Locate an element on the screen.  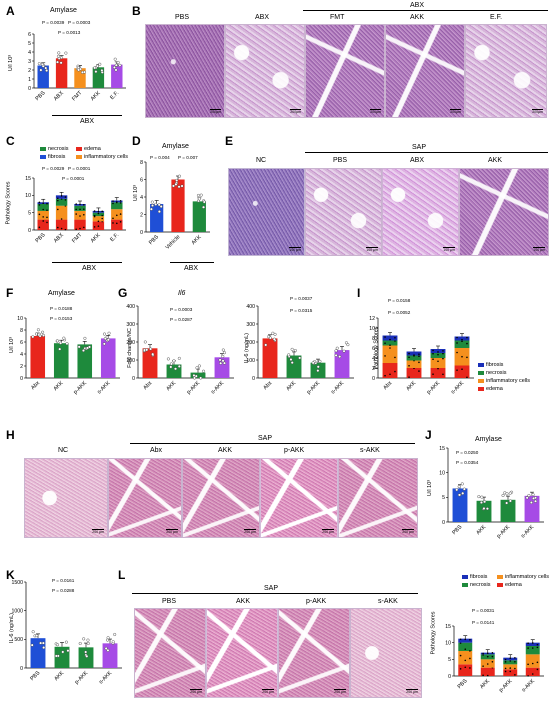
x-tick-label: E.F. is located at coordinates (114, 95).